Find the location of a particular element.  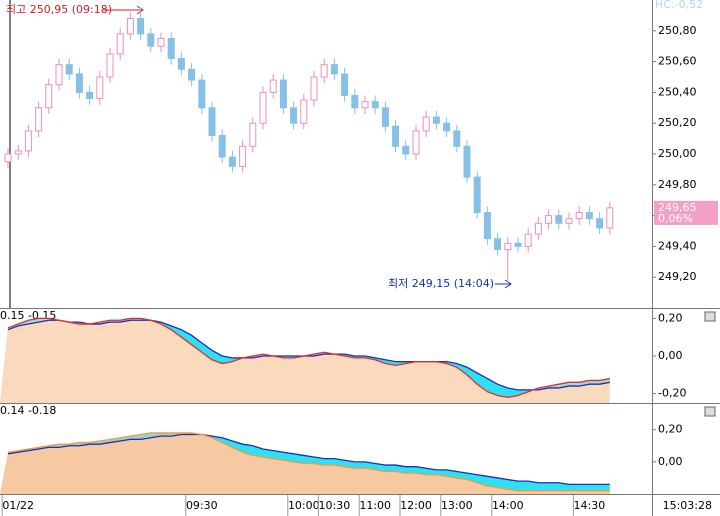

y-tick-label: -0,20 is located at coordinates (672, 393).